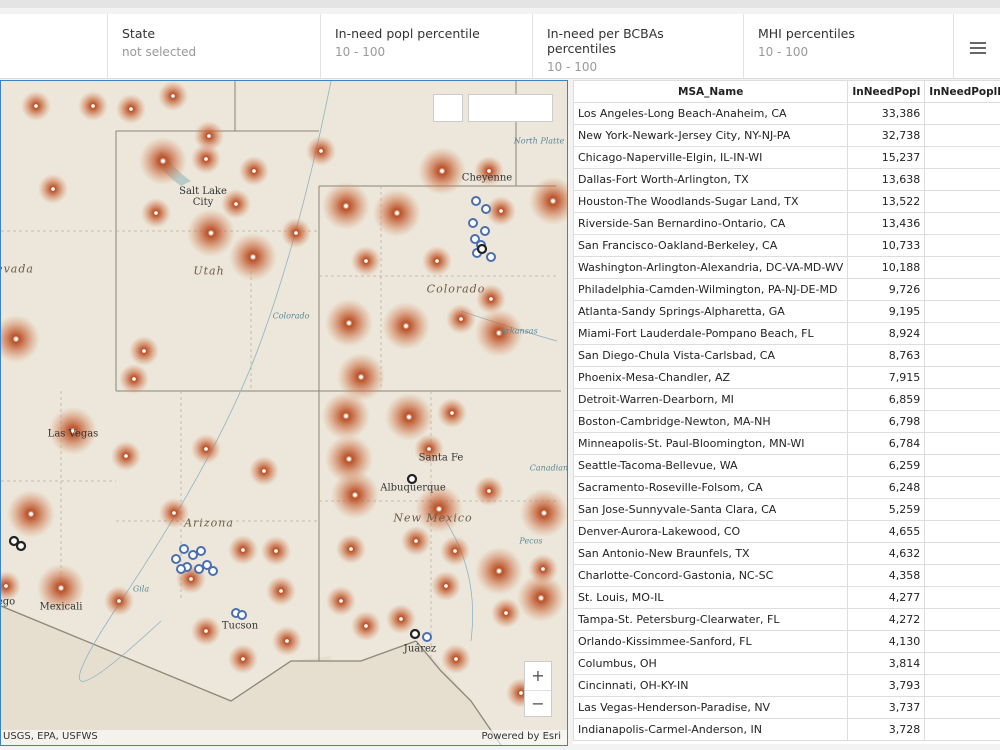 Image resolution: width=1000 pixels, height=750 pixels. Describe the element at coordinates (962, 223) in the screenshot. I see `cell: 14.` at that location.